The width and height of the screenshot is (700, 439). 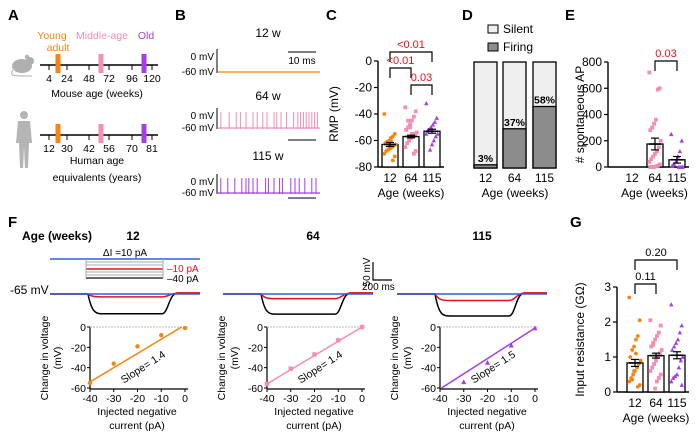 I want to click on red-current-label: –10 pA, so click(x=183, y=269).